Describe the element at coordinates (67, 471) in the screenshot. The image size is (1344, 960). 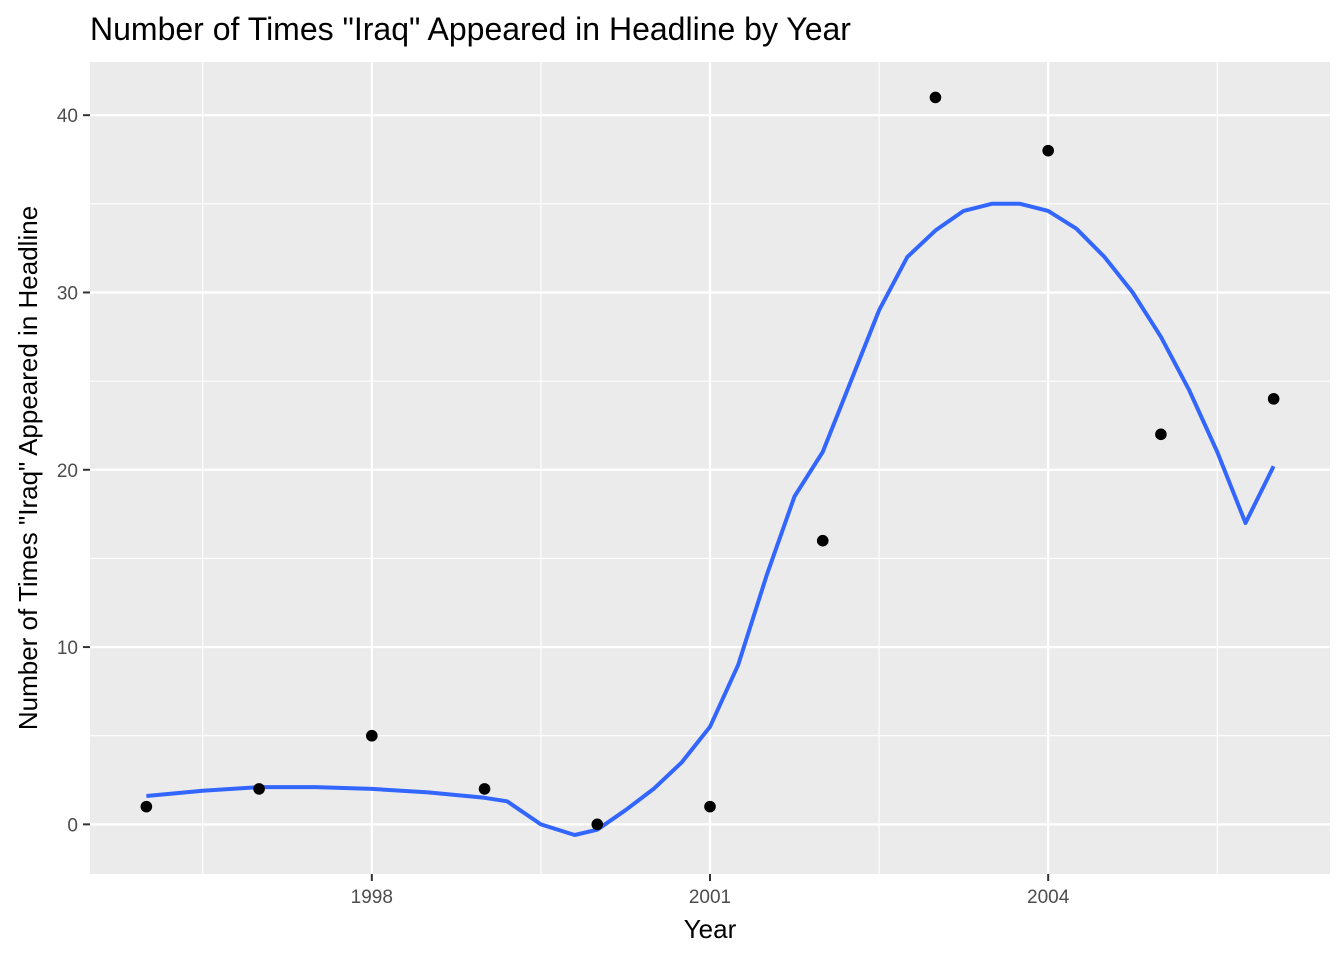
I see `y-tick-label: 20` at that location.